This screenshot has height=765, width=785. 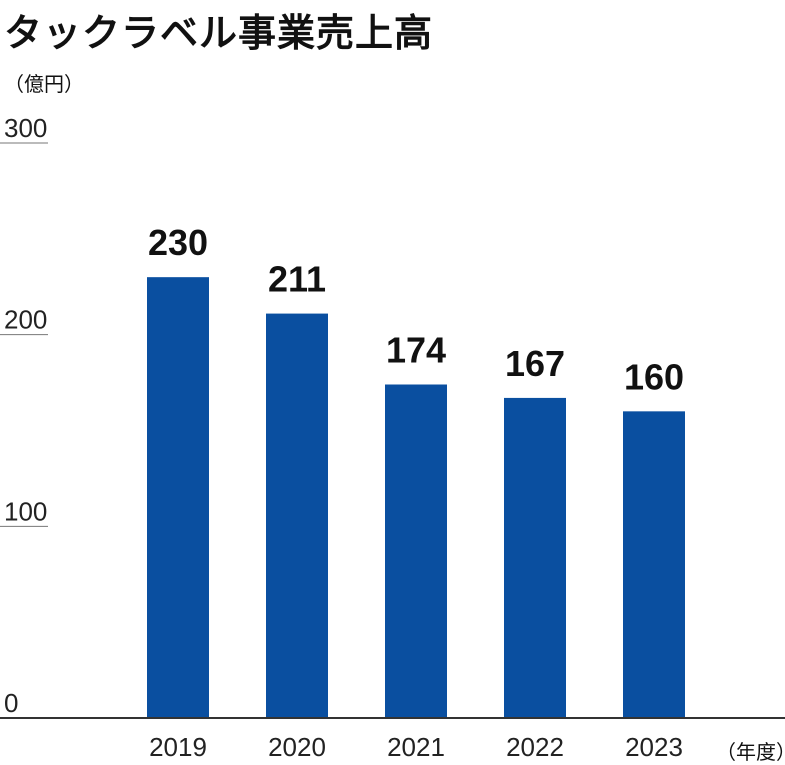 What do you see at coordinates (654, 747) in the screenshot?
I see `x-tick-label-2023: 2023` at bounding box center [654, 747].